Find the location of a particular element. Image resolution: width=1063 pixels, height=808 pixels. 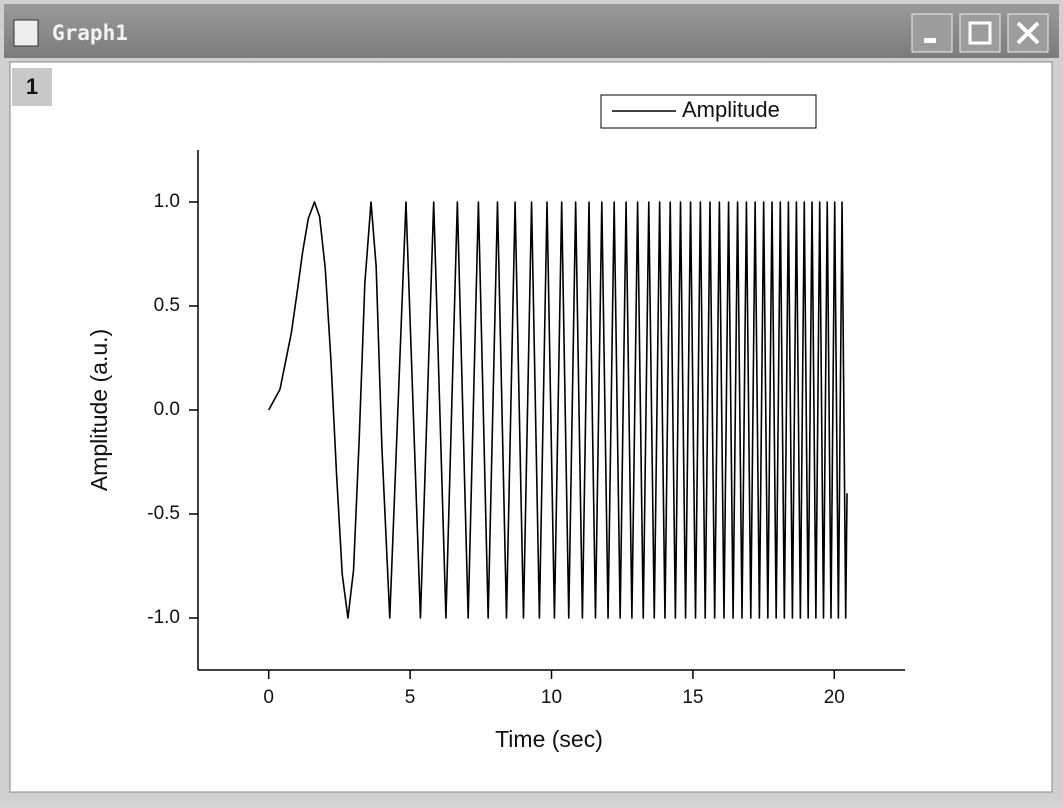

x-tick-label: 0 is located at coordinates (268, 697).